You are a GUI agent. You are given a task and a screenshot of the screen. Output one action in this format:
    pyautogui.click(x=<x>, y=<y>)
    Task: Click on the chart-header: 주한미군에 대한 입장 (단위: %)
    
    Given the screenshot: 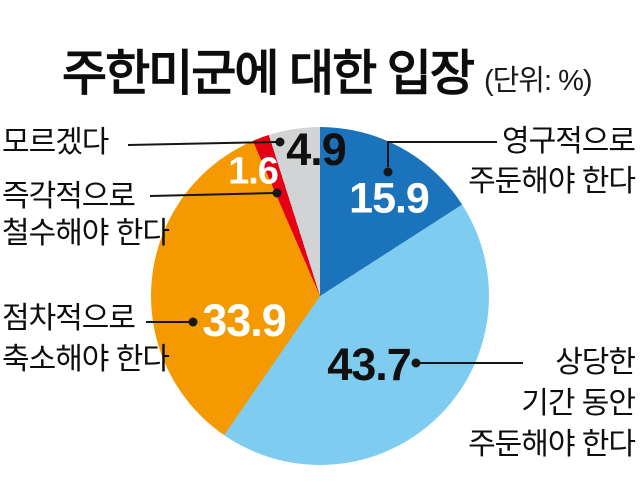 What is the action you would take?
    pyautogui.click(x=327, y=69)
    